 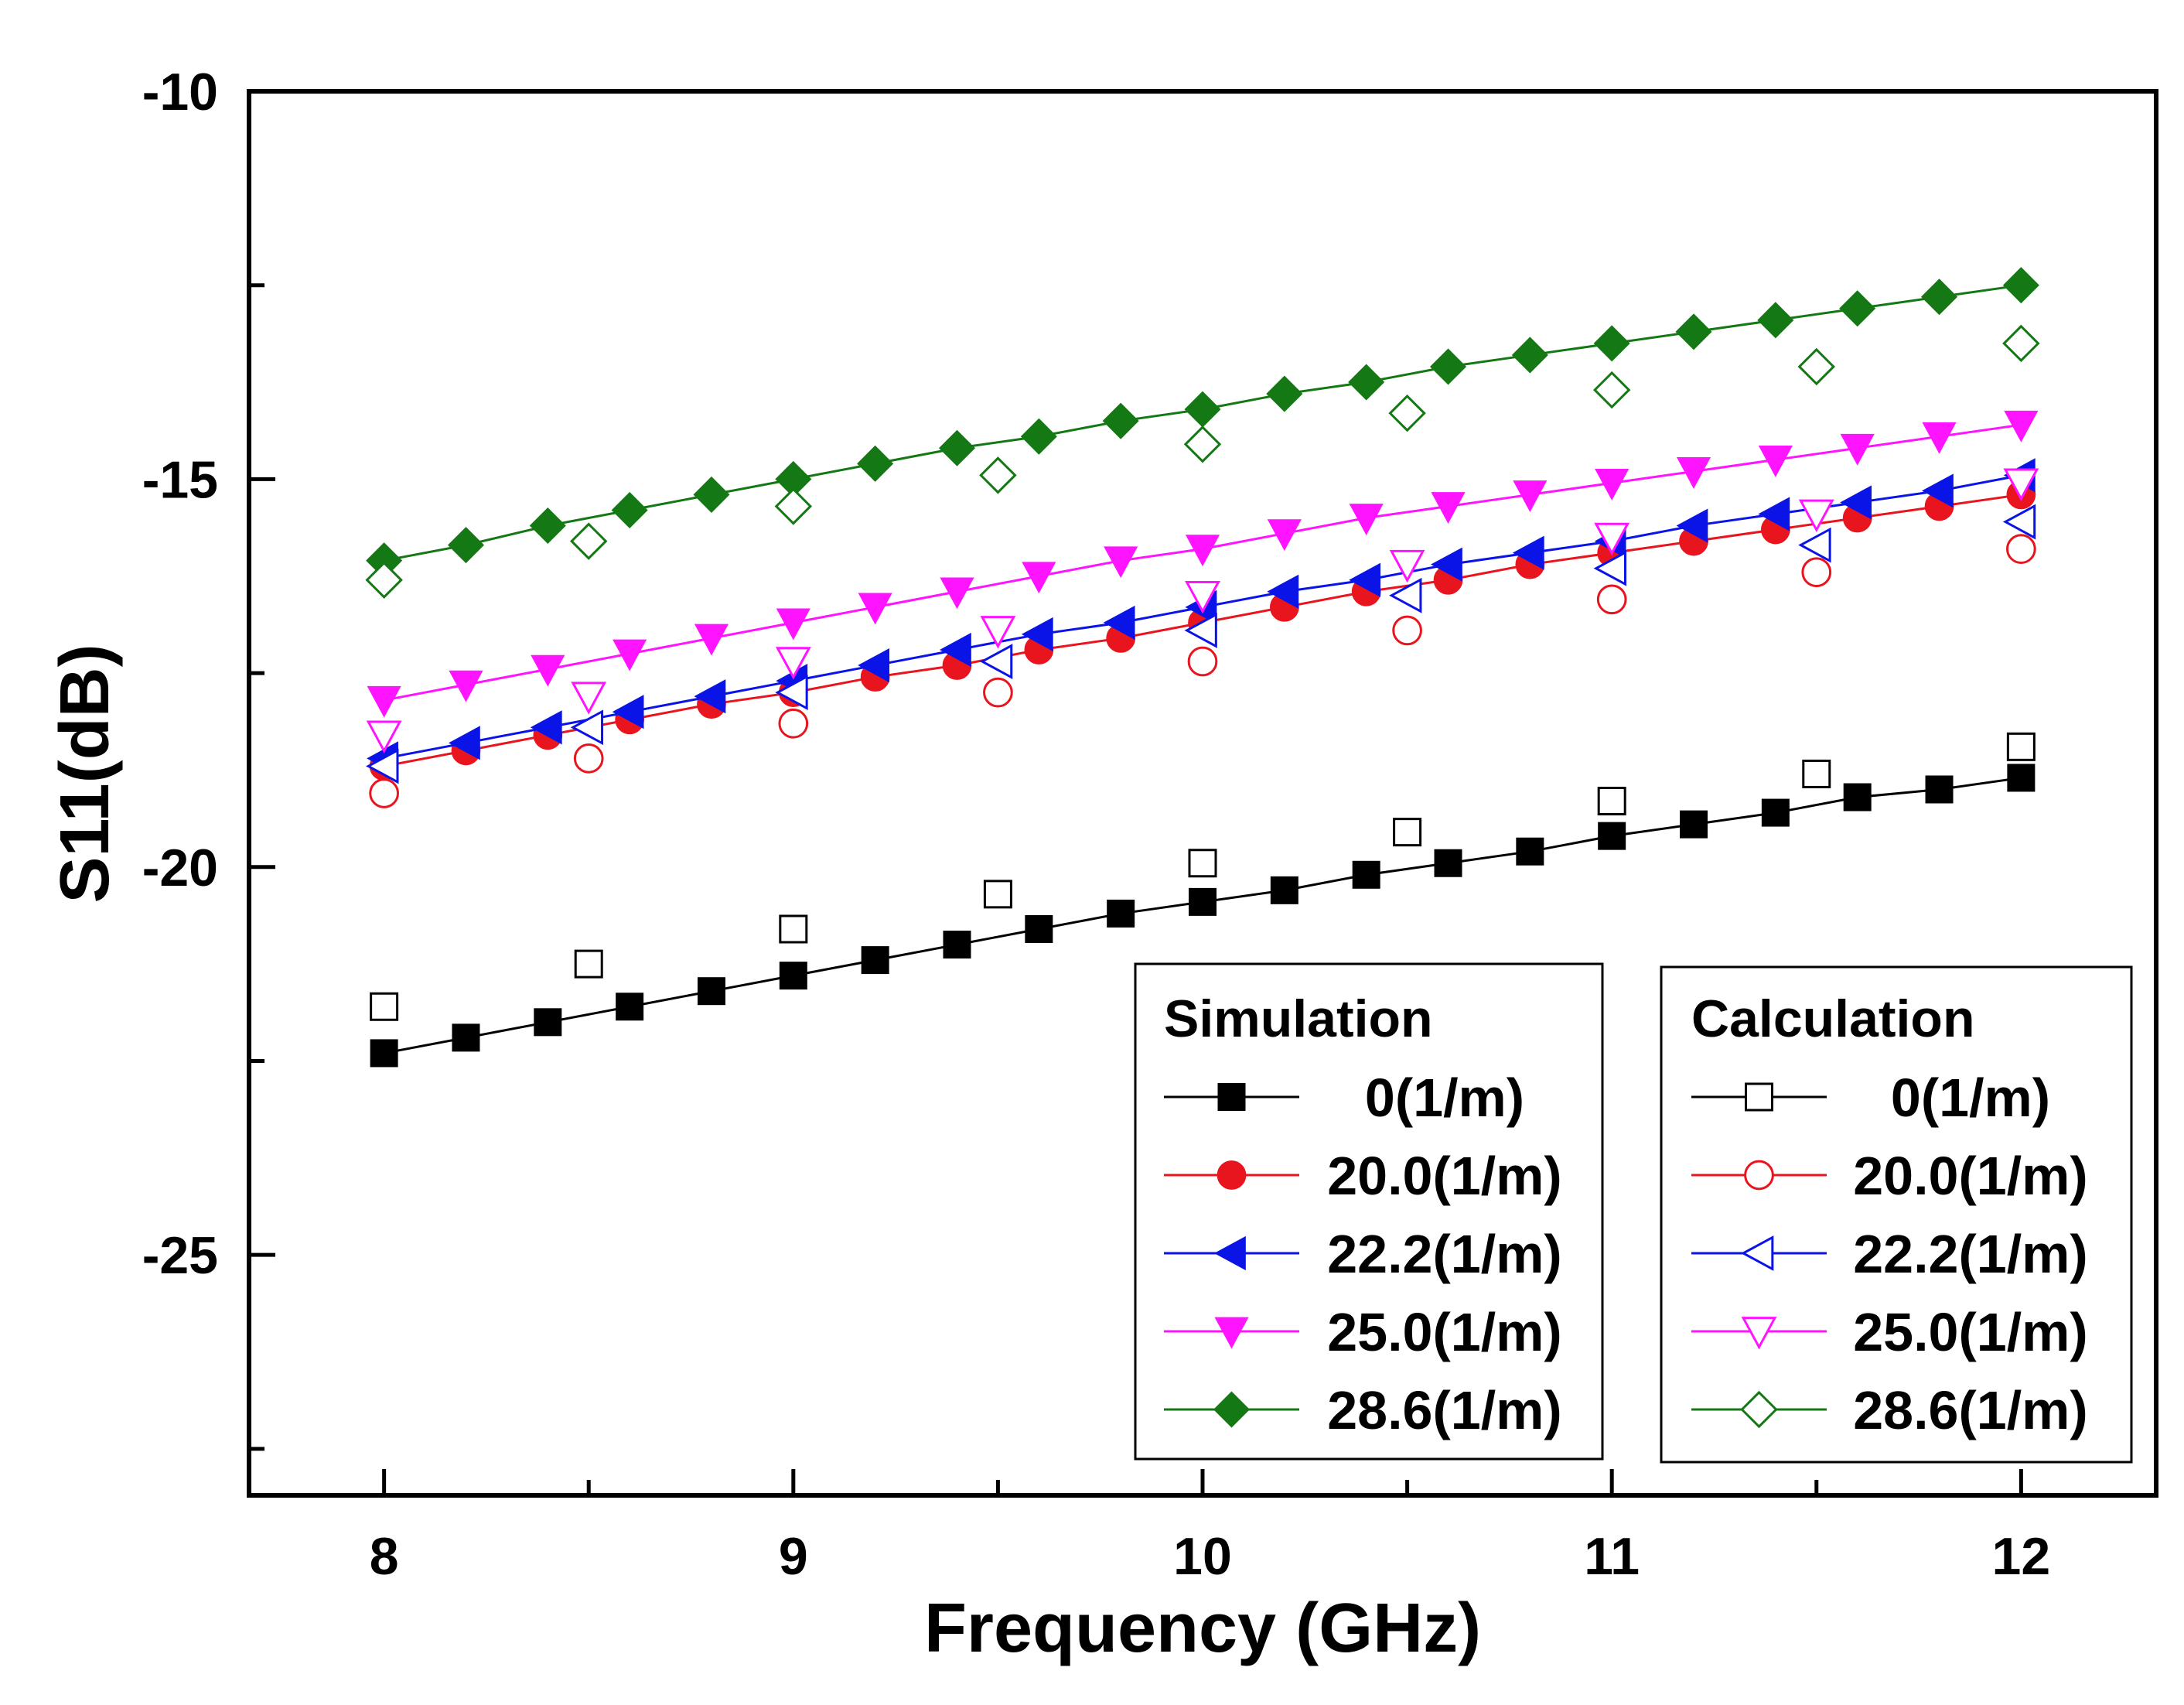 What do you see at coordinates (1970, 1332) in the screenshot?
I see `legend-label: 25.0(1/m)` at bounding box center [1970, 1332].